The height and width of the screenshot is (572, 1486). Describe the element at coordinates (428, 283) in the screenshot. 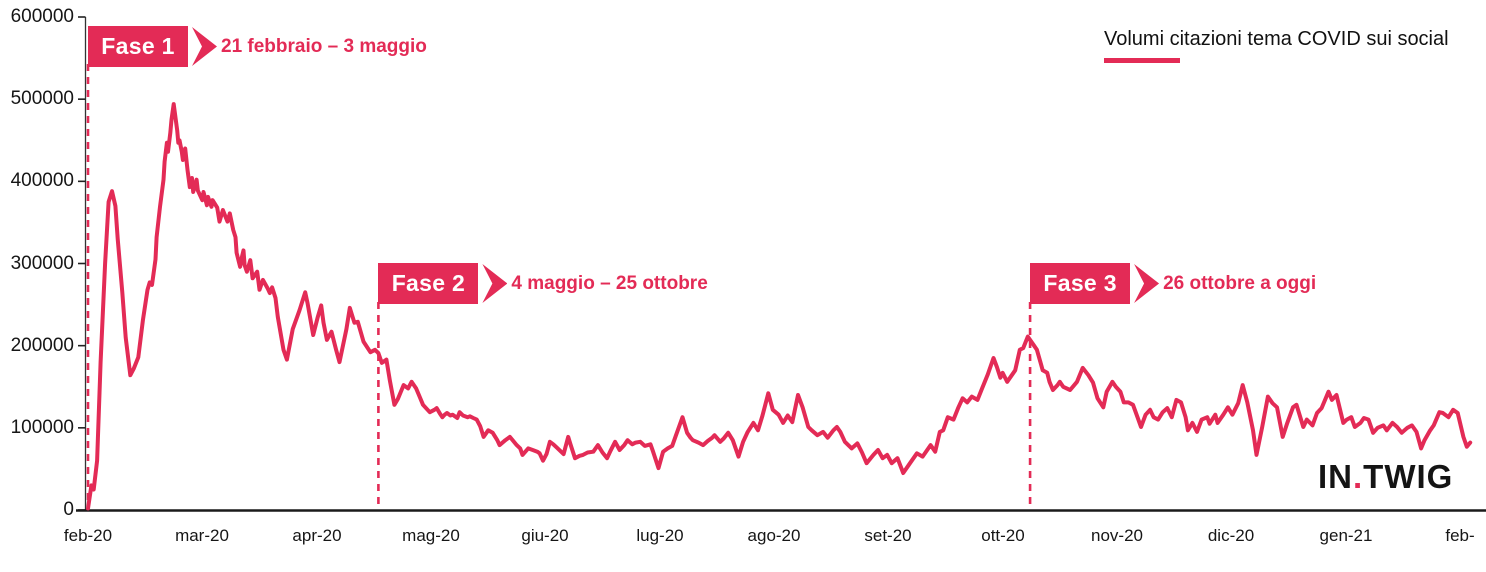

I see `phase2-label: Fase 2` at that location.